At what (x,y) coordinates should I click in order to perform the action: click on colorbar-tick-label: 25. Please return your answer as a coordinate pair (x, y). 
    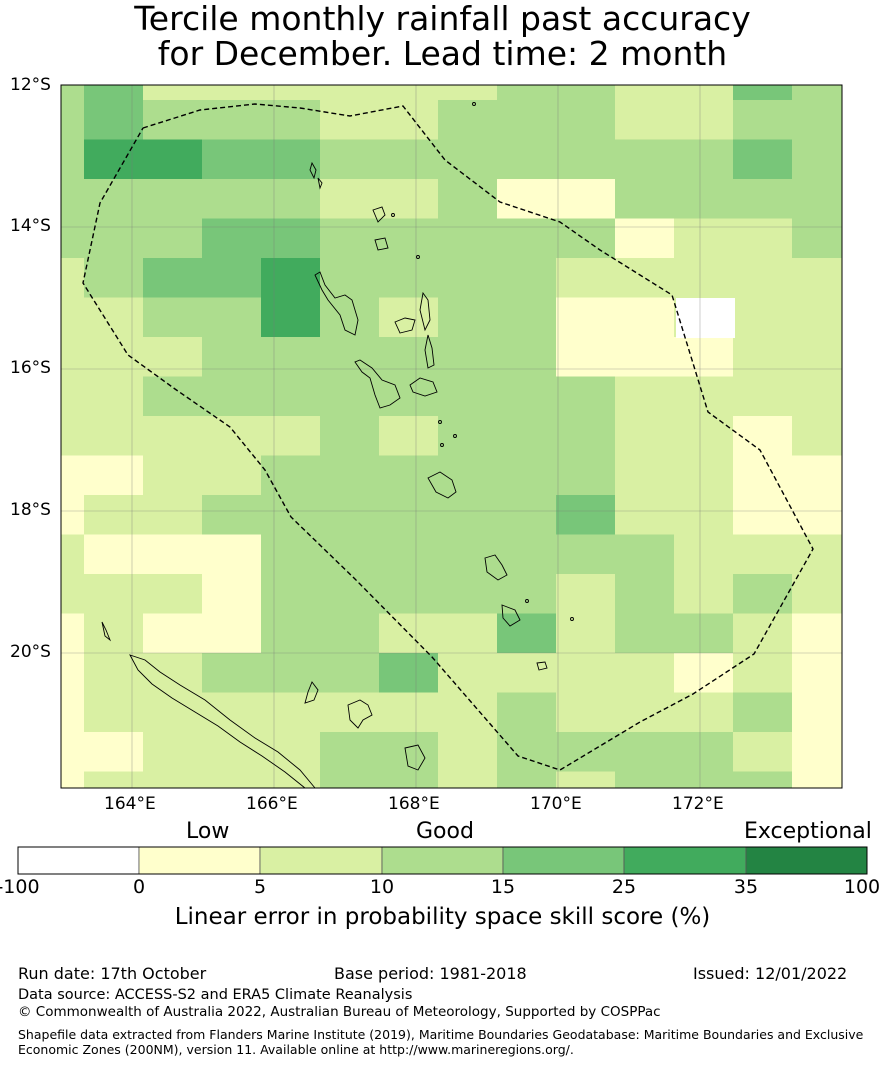
    Looking at the image, I should click on (624, 887).